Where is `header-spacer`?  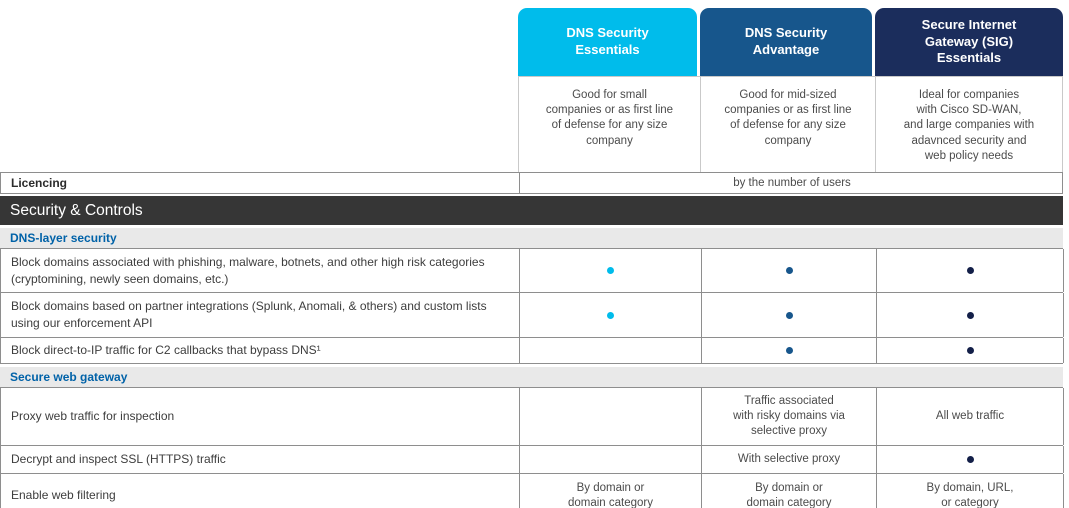 header-spacer is located at coordinates (259, 42).